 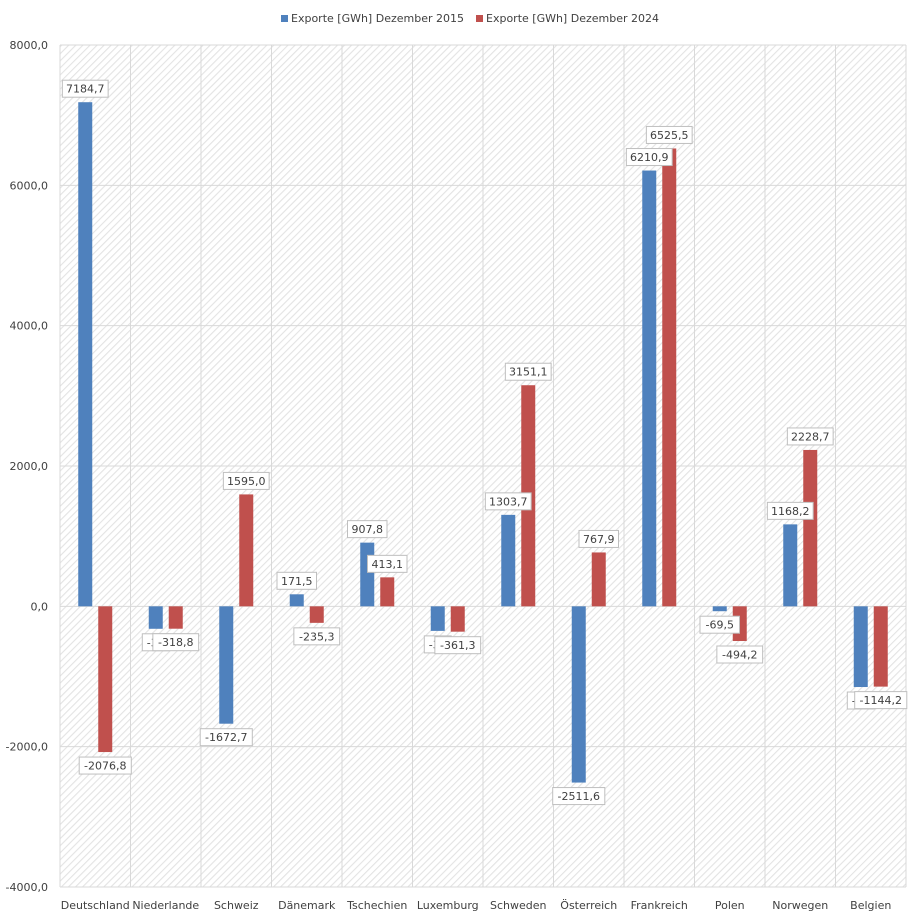 I want to click on data-label-text: 1303,7, so click(x=508, y=501).